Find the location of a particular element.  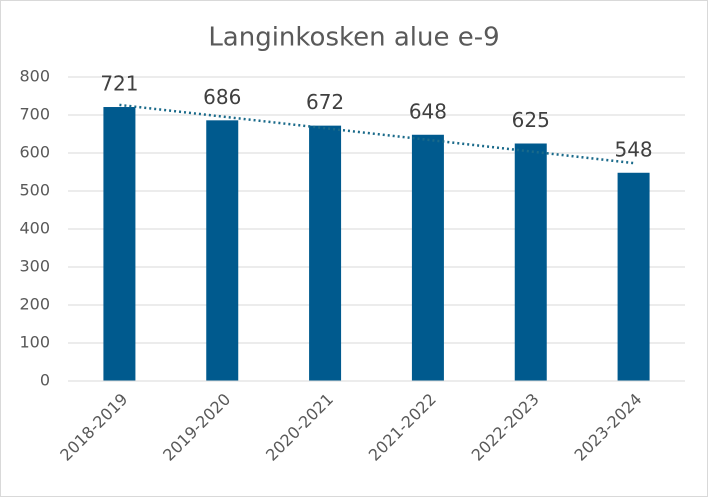

data-label: 672 is located at coordinates (325, 102).